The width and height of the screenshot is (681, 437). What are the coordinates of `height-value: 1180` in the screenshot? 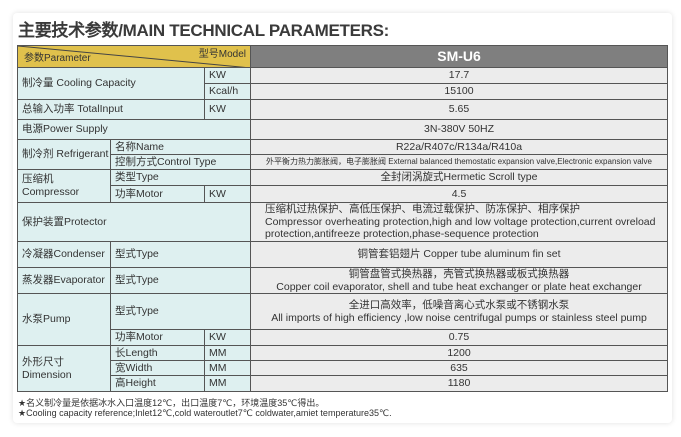 It's located at (459, 384).